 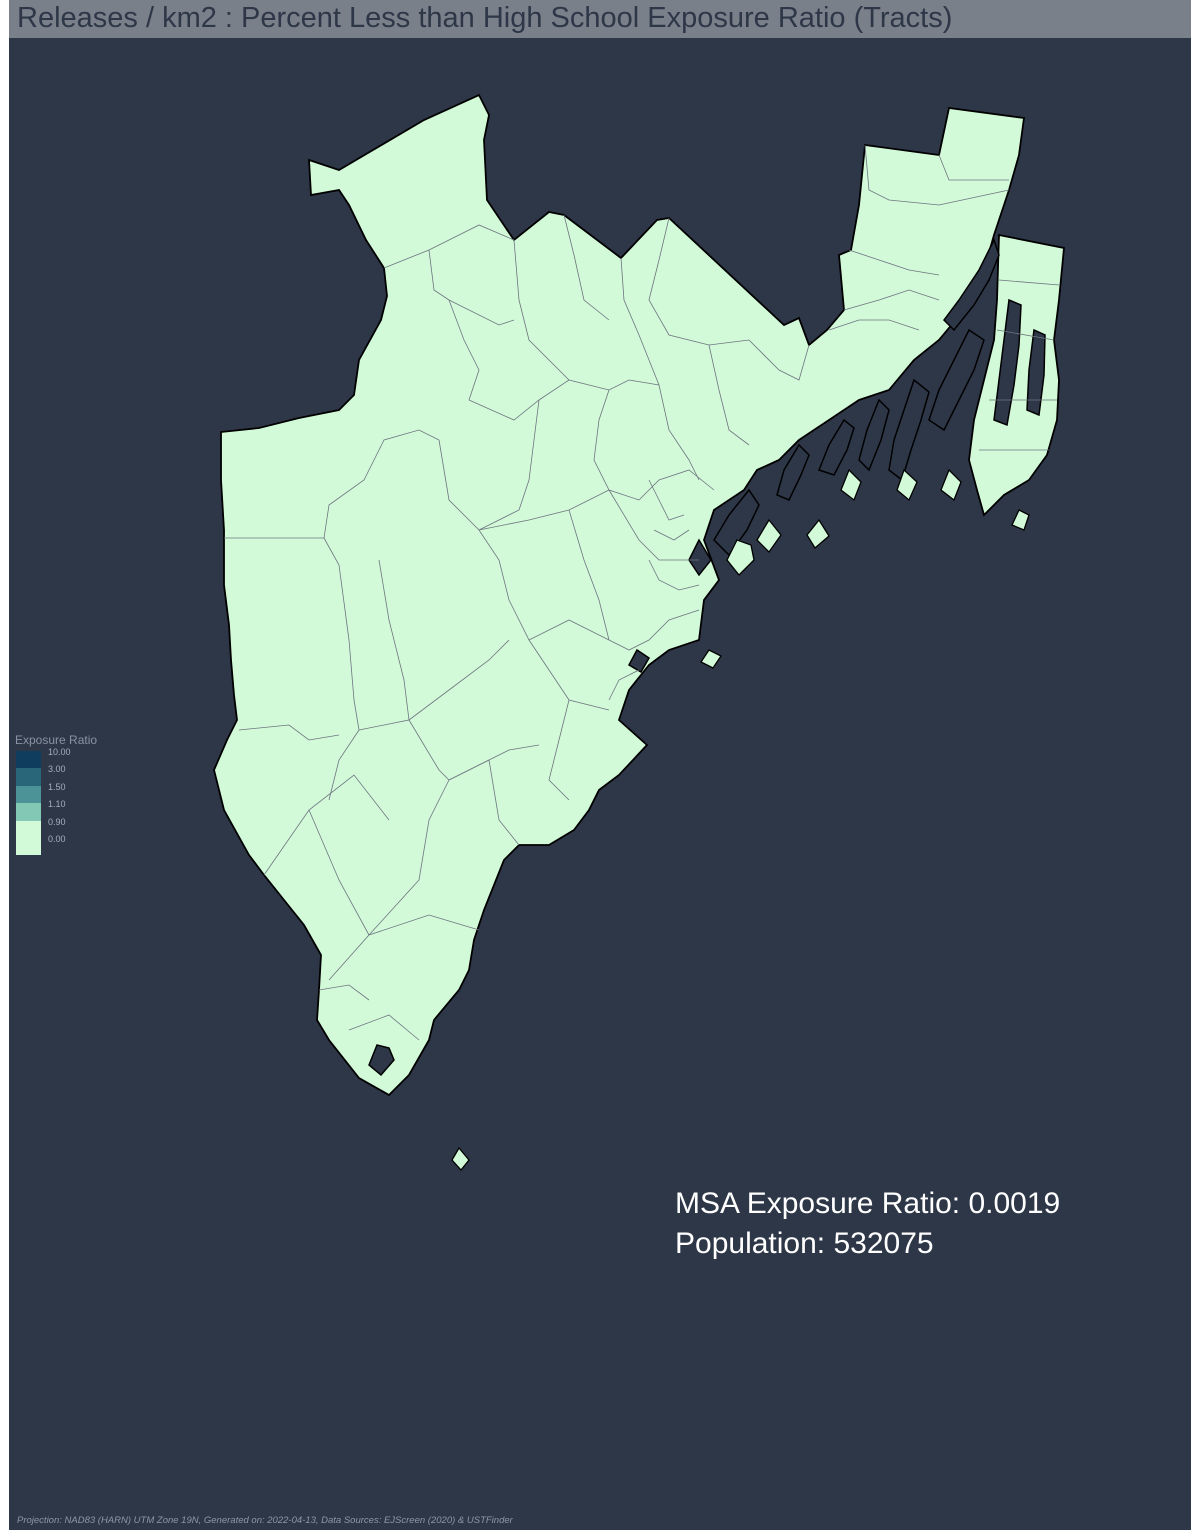 I want to click on east-peninsula, so click(x=1016, y=375).